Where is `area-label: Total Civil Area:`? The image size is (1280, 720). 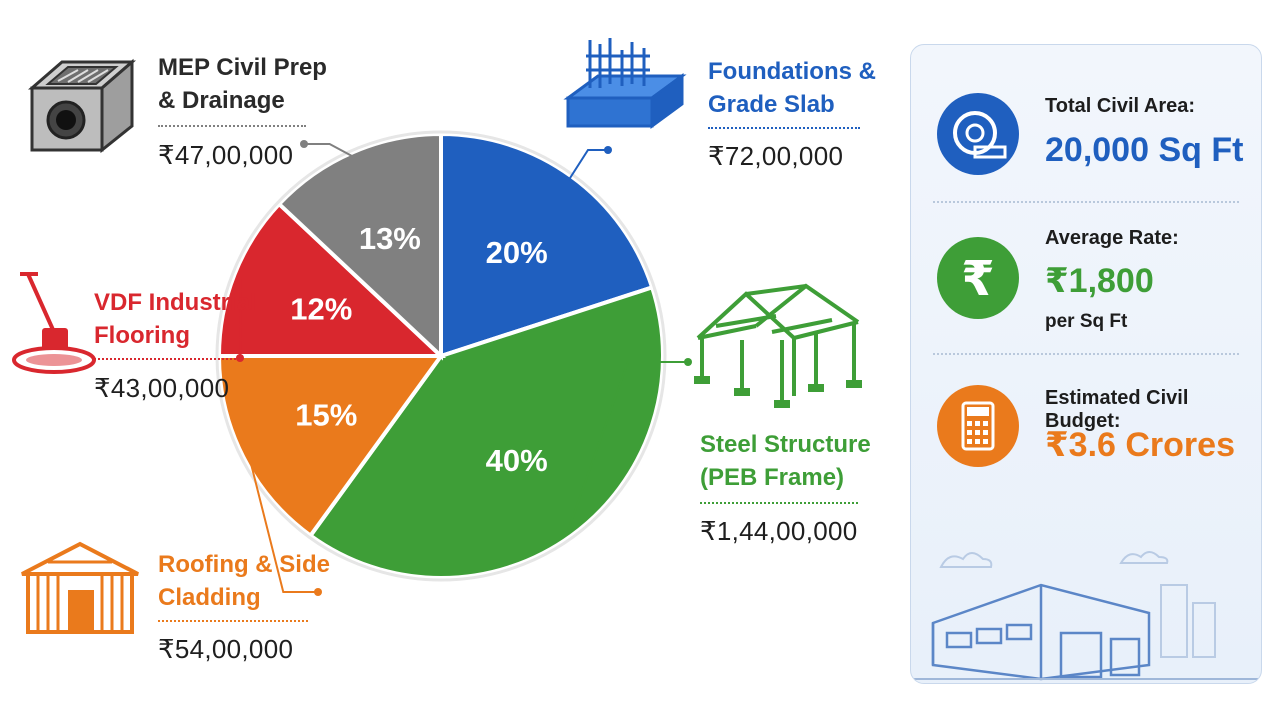 area-label: Total Civil Area: is located at coordinates (1120, 106).